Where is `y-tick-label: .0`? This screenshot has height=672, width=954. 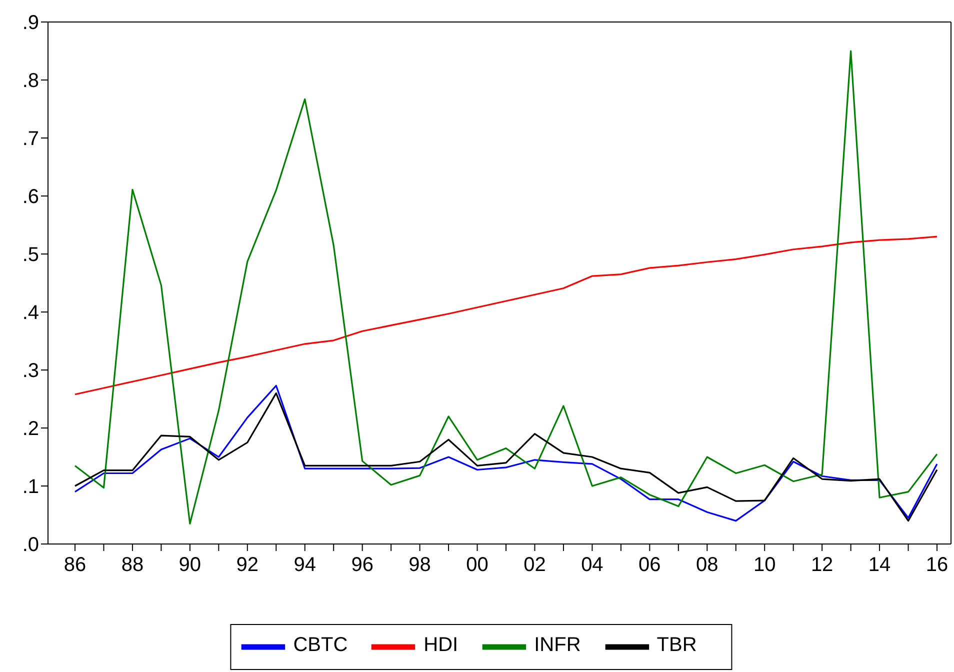
y-tick-label: .0 is located at coordinates (30, 545).